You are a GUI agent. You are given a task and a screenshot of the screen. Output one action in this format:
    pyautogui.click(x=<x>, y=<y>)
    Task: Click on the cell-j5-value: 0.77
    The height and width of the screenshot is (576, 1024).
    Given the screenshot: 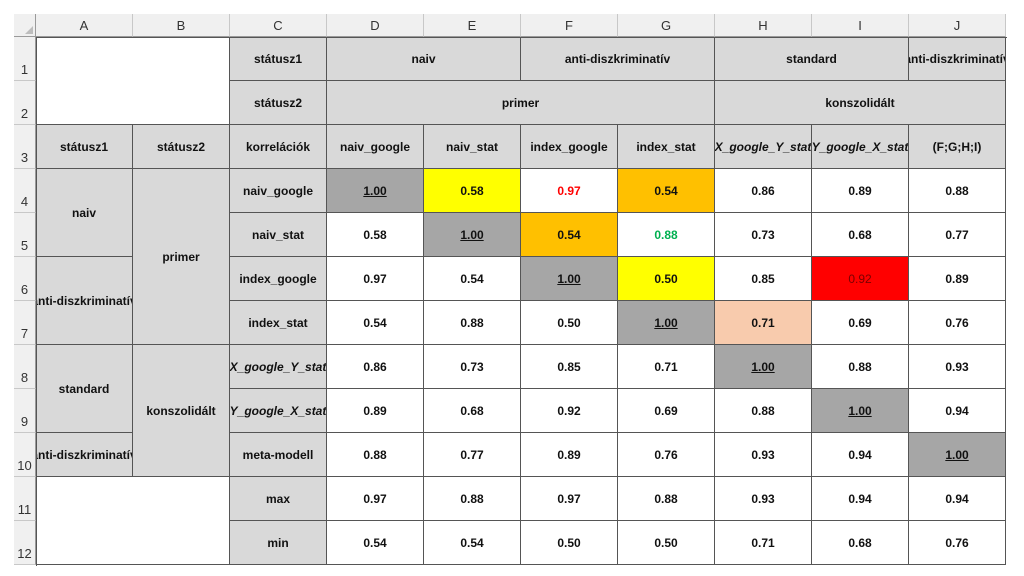 What is the action you would take?
    pyautogui.click(x=957, y=235)
    